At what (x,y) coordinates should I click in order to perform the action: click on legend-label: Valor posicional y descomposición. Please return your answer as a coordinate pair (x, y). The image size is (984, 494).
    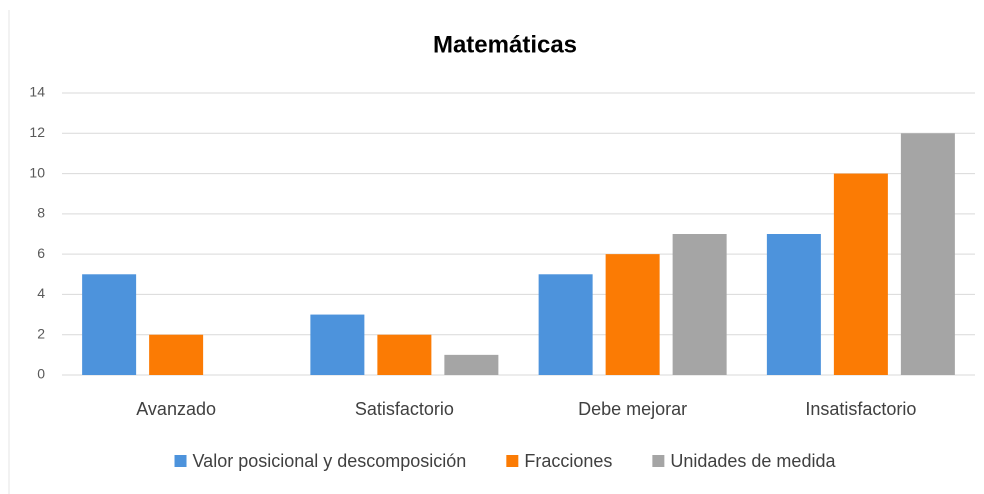
    Looking at the image, I should click on (330, 461).